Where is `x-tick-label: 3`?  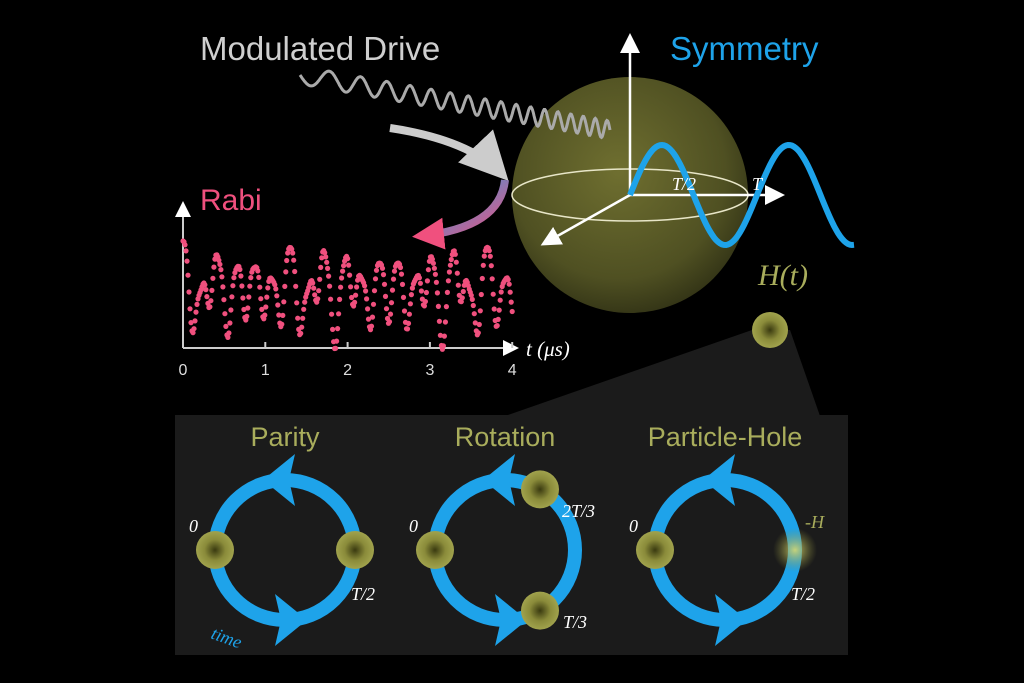 x-tick-label: 3 is located at coordinates (429, 370).